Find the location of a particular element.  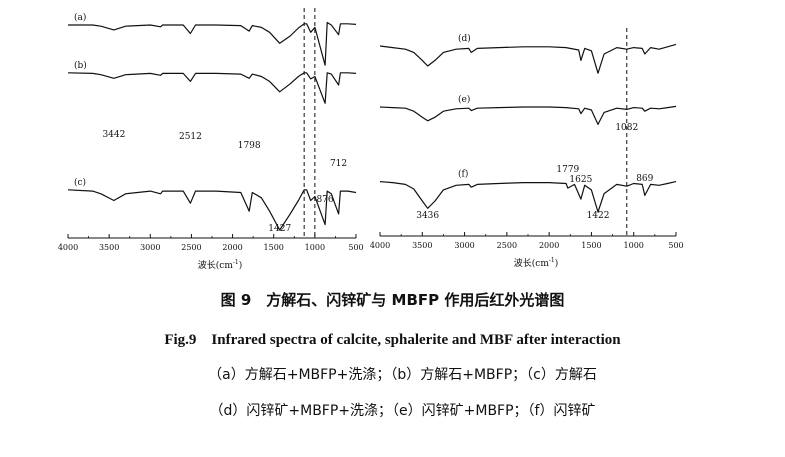

peak-annotation: 1082 is located at coordinates (626, 128).